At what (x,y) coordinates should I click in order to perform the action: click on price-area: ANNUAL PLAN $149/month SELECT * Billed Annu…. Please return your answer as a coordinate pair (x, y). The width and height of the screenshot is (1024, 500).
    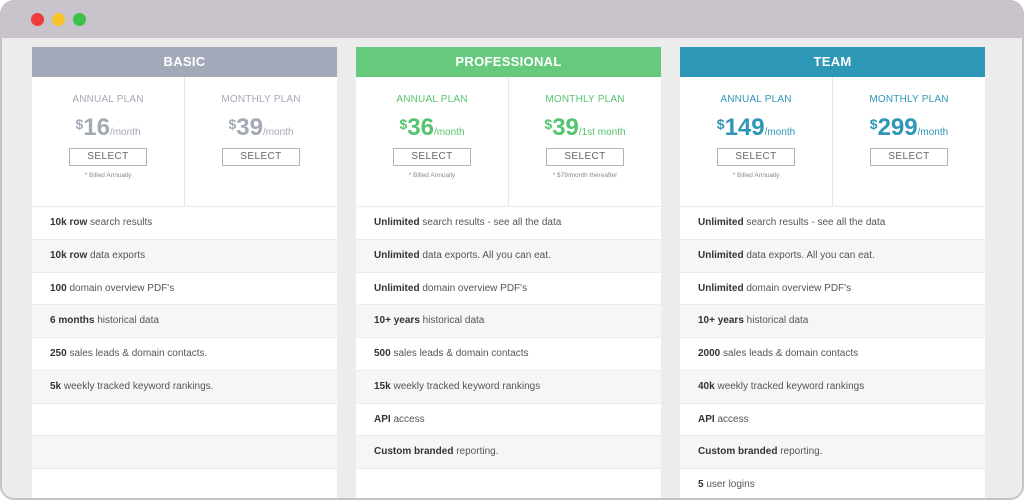
    Looking at the image, I should click on (832, 141).